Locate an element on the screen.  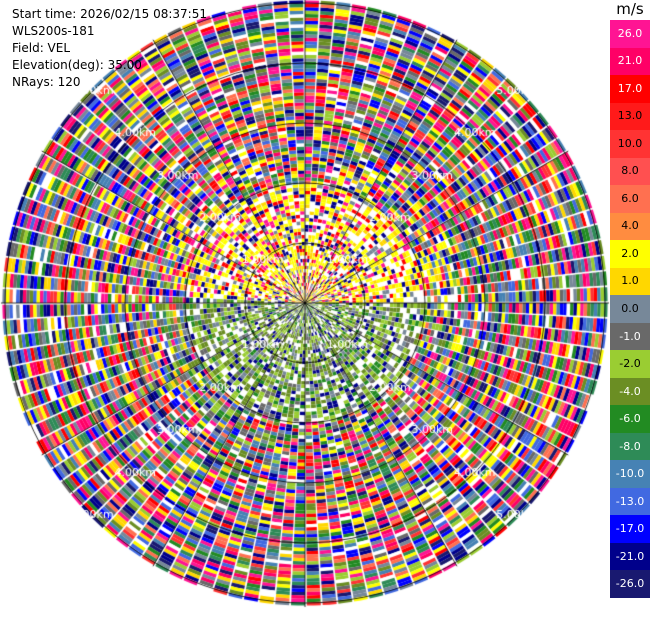
colorbar-tick-label: 2.0 is located at coordinates (630, 253).